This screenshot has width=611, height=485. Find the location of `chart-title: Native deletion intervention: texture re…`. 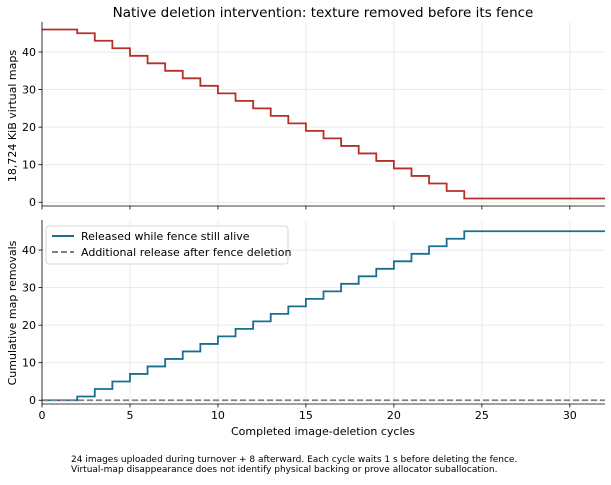

chart-title: Native deletion intervention: texture re… is located at coordinates (323, 13).